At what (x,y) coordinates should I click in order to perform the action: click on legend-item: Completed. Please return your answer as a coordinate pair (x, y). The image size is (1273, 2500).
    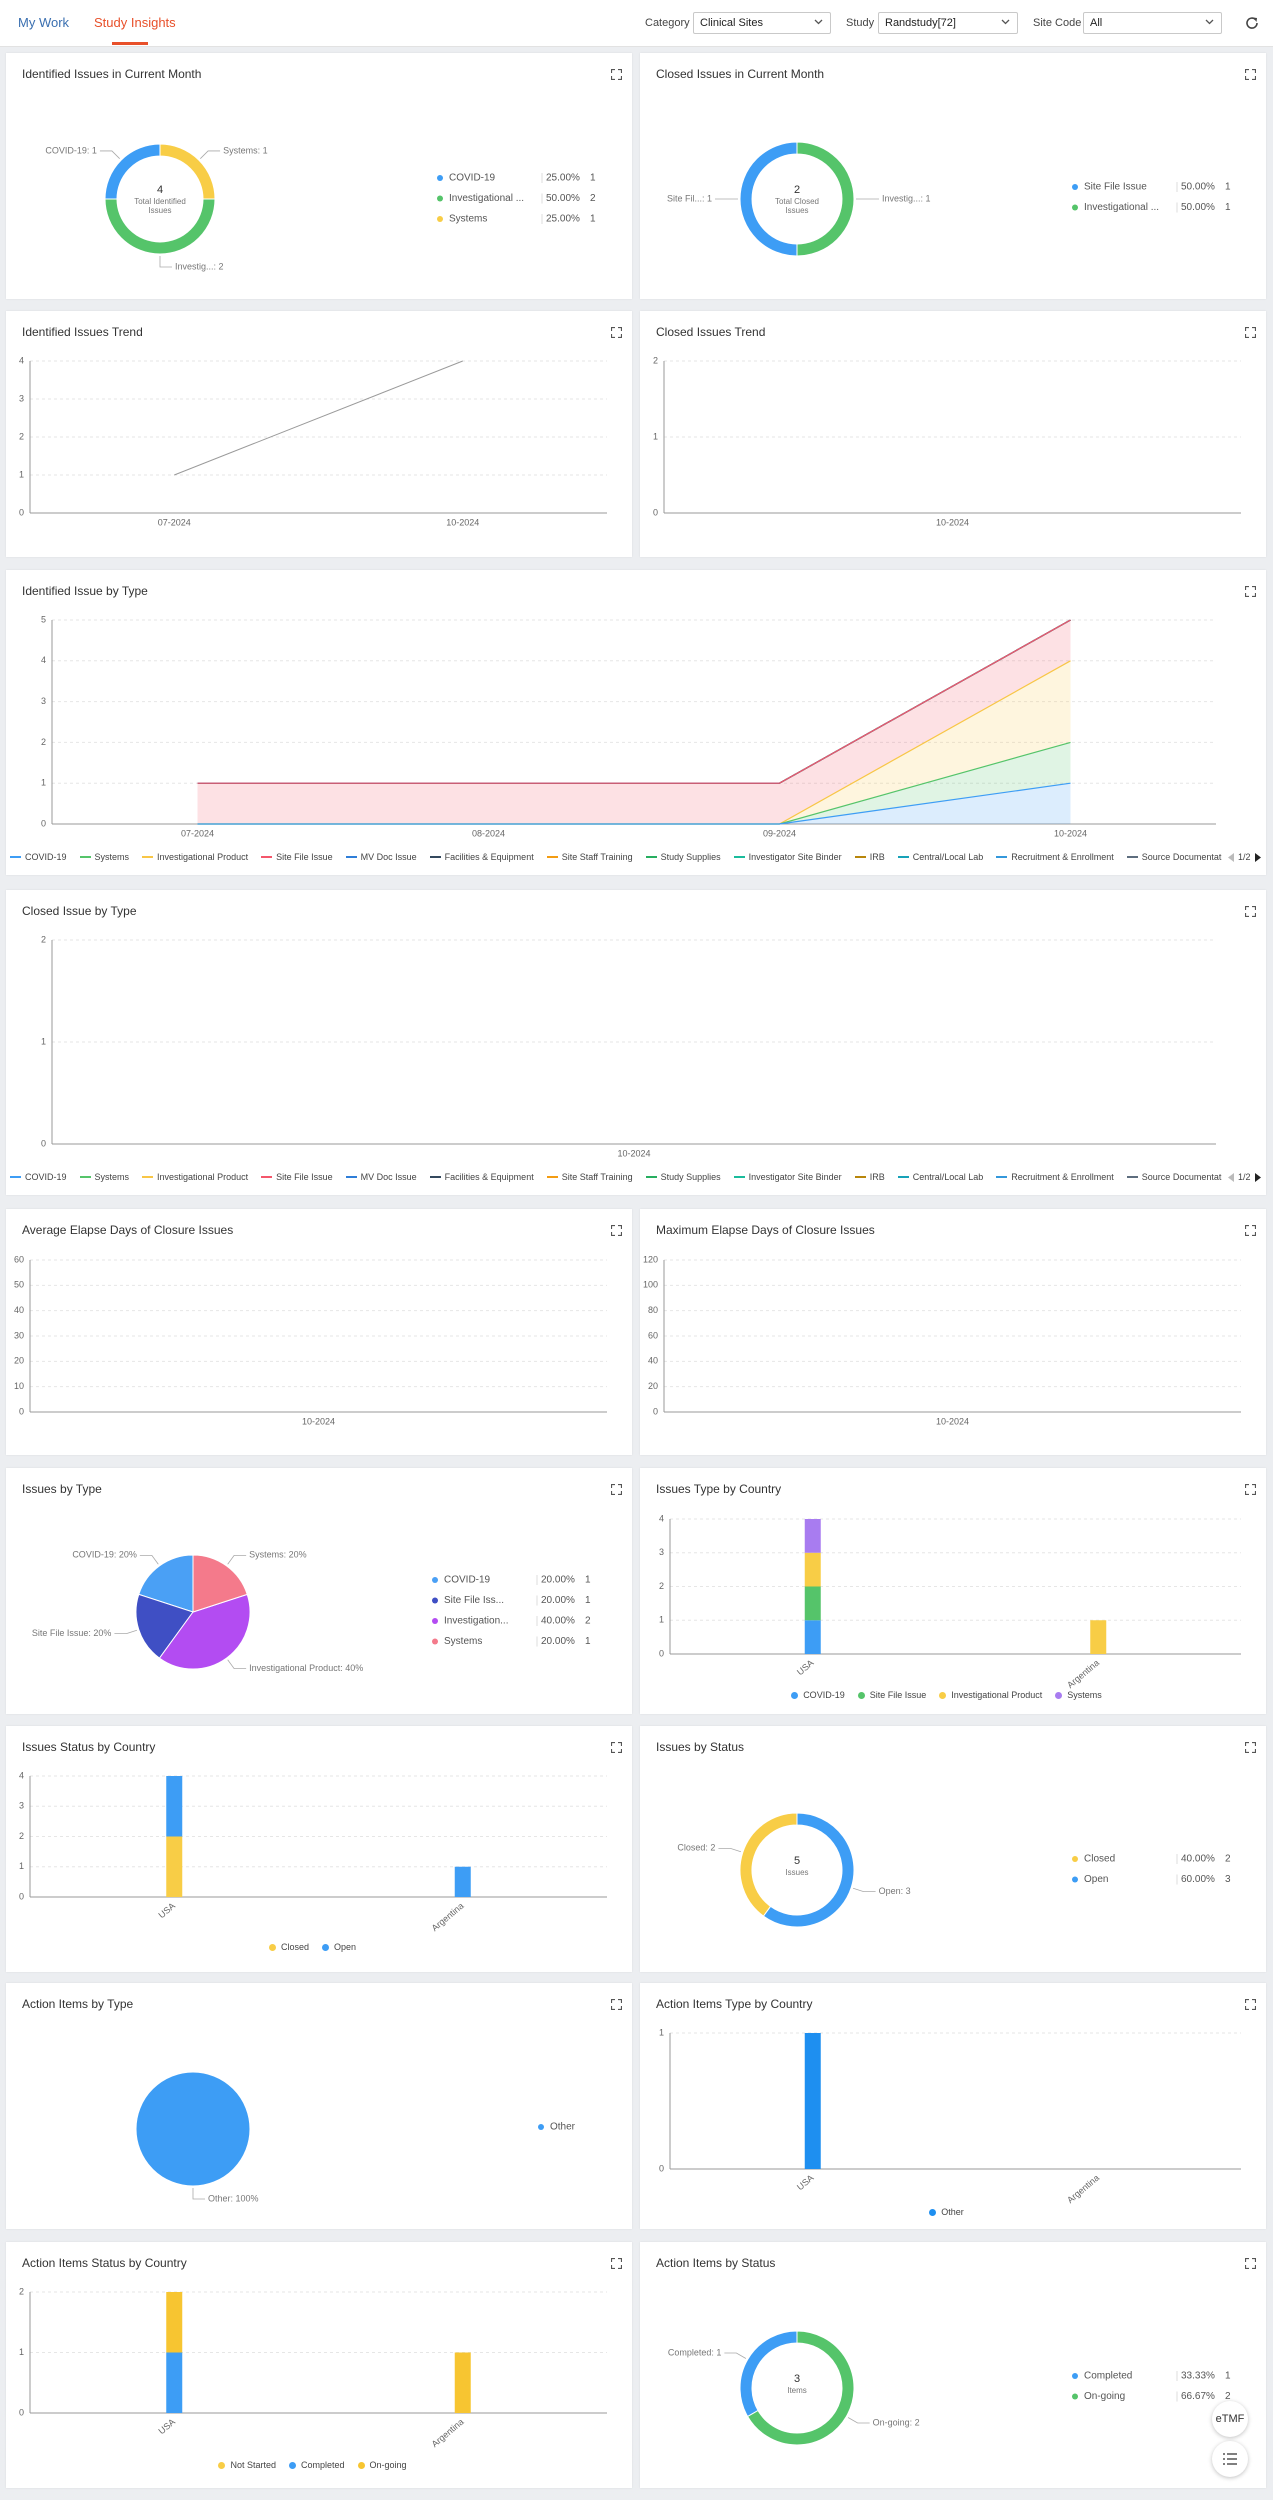
    Looking at the image, I should click on (316, 2465).